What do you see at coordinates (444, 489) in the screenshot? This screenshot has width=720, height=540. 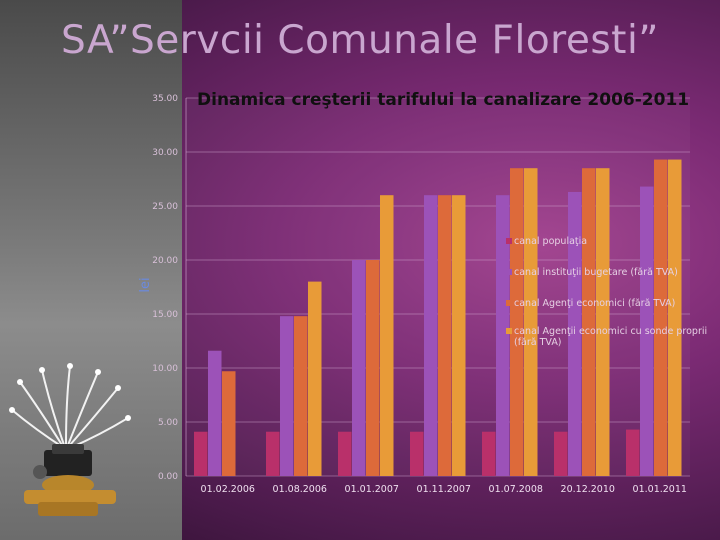 I see `x-tick-label: 01.11.2007` at bounding box center [444, 489].